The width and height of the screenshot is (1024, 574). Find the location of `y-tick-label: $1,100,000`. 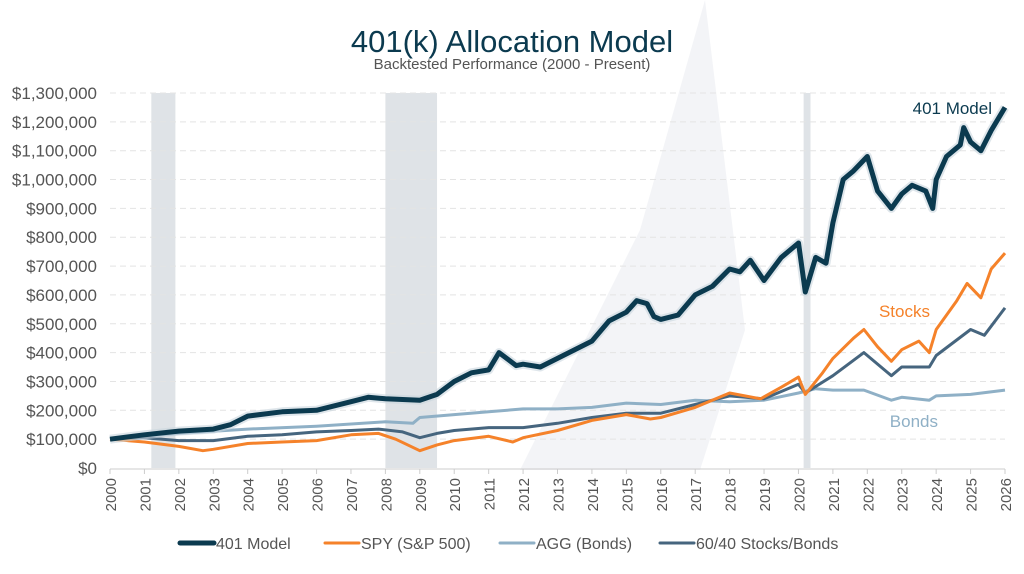

y-tick-label: $1,100,000 is located at coordinates (54, 151).